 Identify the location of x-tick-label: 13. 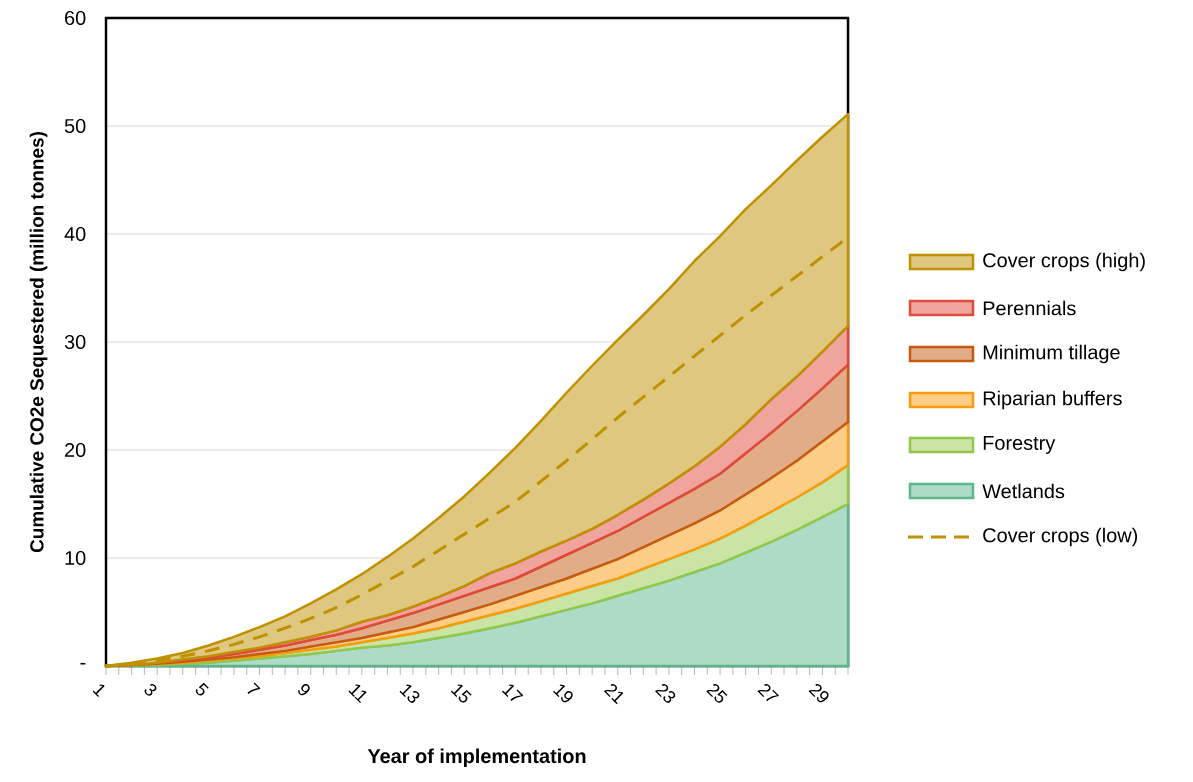
(409, 693).